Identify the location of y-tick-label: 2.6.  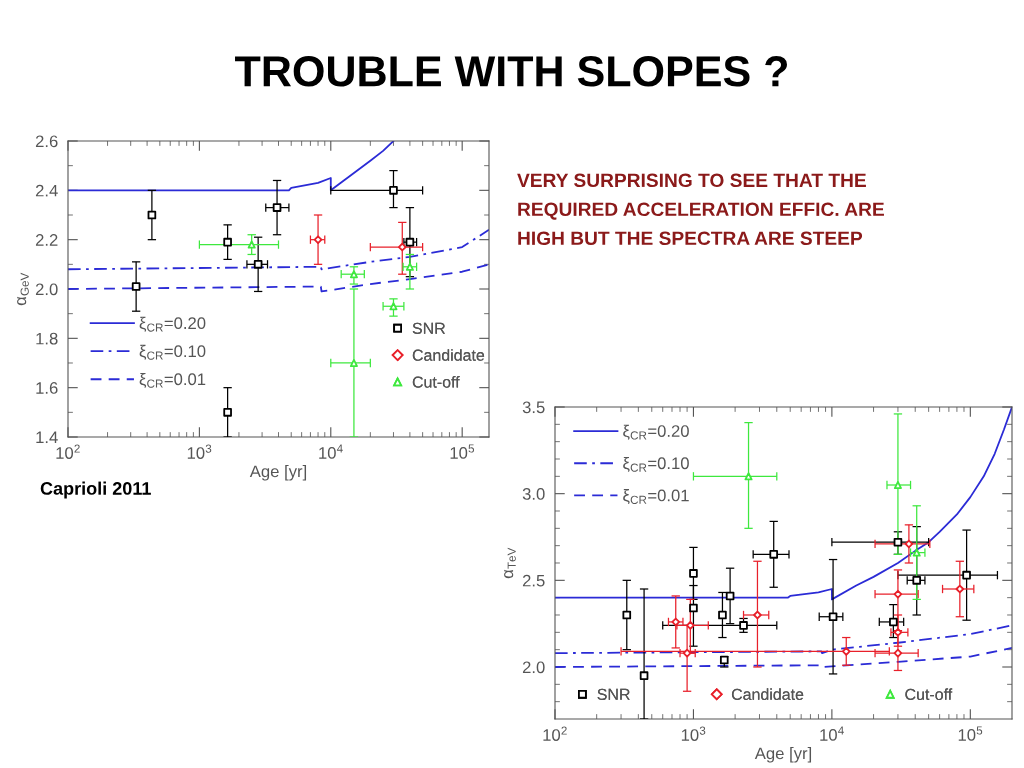
(46, 141).